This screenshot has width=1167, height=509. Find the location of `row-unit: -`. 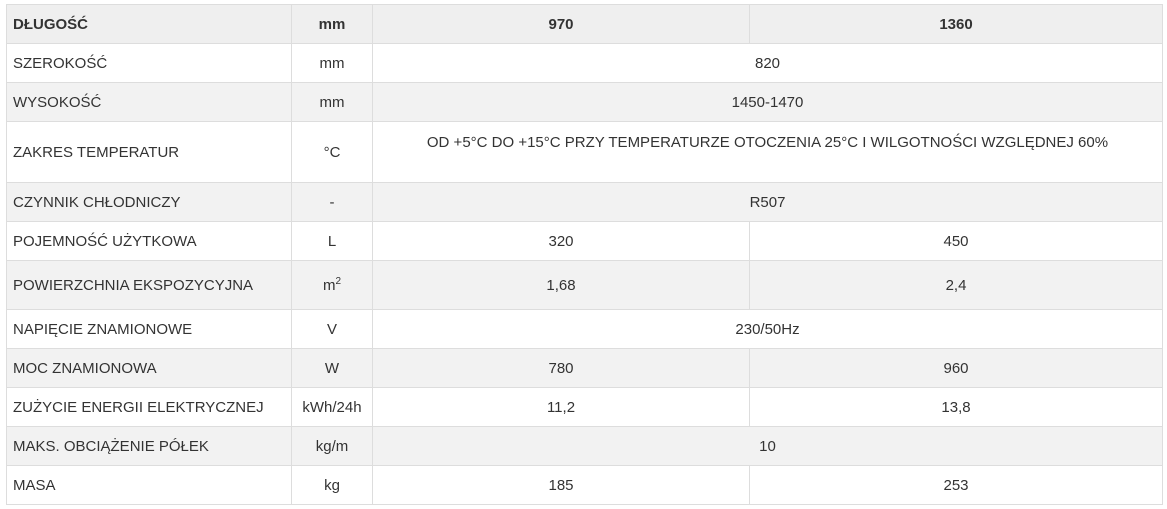

row-unit: - is located at coordinates (332, 202).